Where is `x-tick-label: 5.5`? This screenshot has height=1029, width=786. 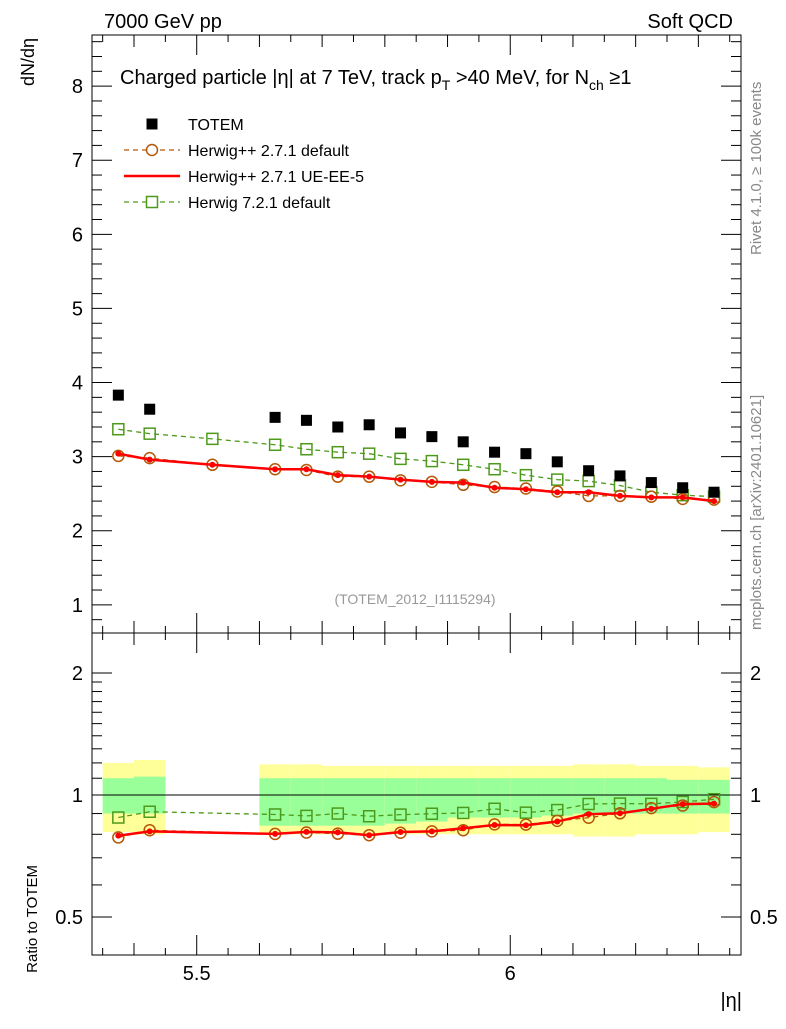 x-tick-label: 5.5 is located at coordinates (197, 974).